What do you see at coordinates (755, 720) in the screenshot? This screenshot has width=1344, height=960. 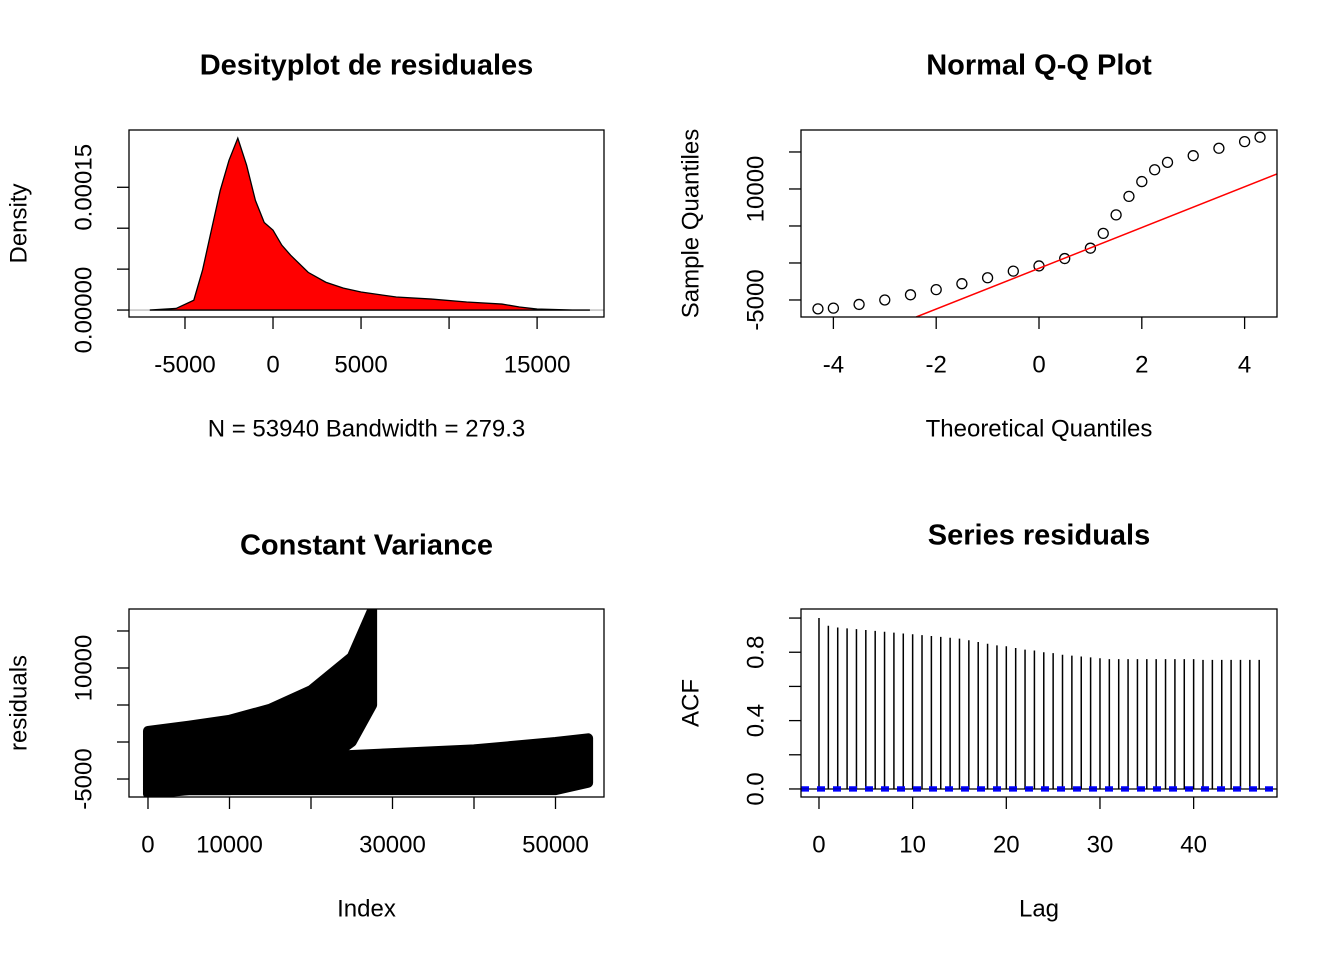 I see `y-tick-label: 0.4` at bounding box center [755, 720].